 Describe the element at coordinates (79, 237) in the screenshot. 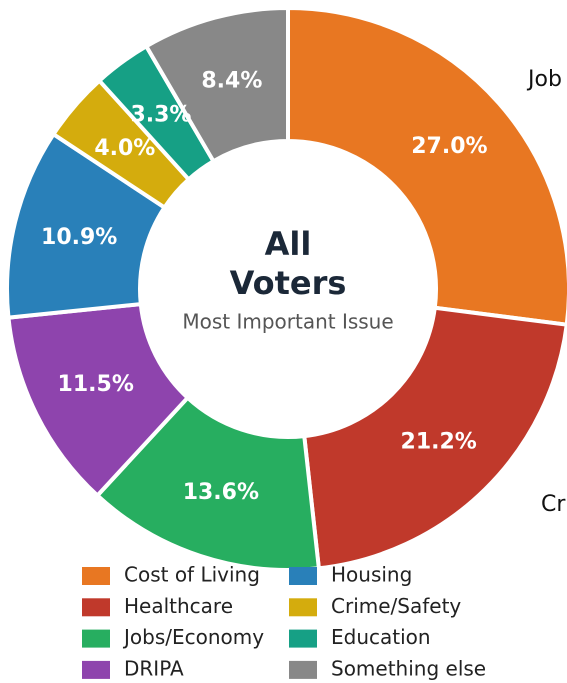

I see `value-label: 10.9%` at that location.